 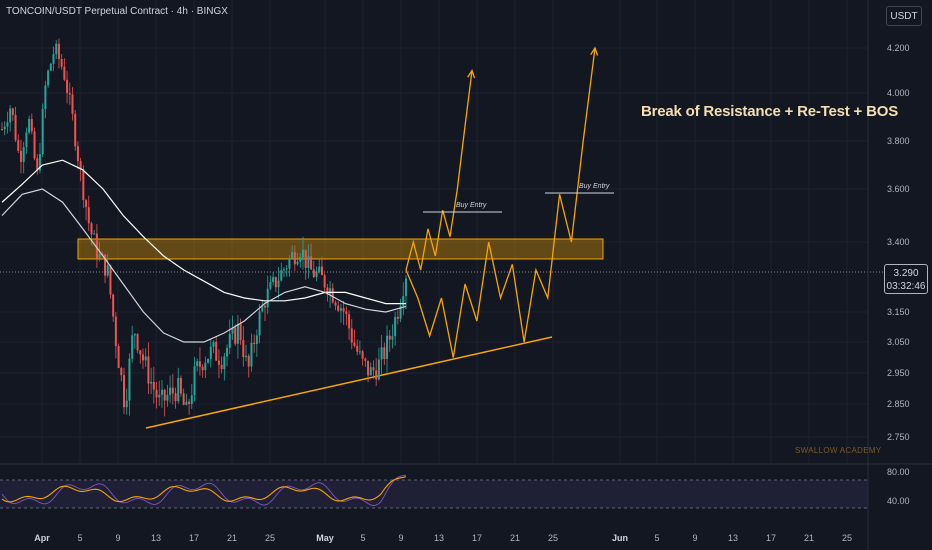 What do you see at coordinates (203, 232) in the screenshot?
I see `ma-slow-line` at bounding box center [203, 232].